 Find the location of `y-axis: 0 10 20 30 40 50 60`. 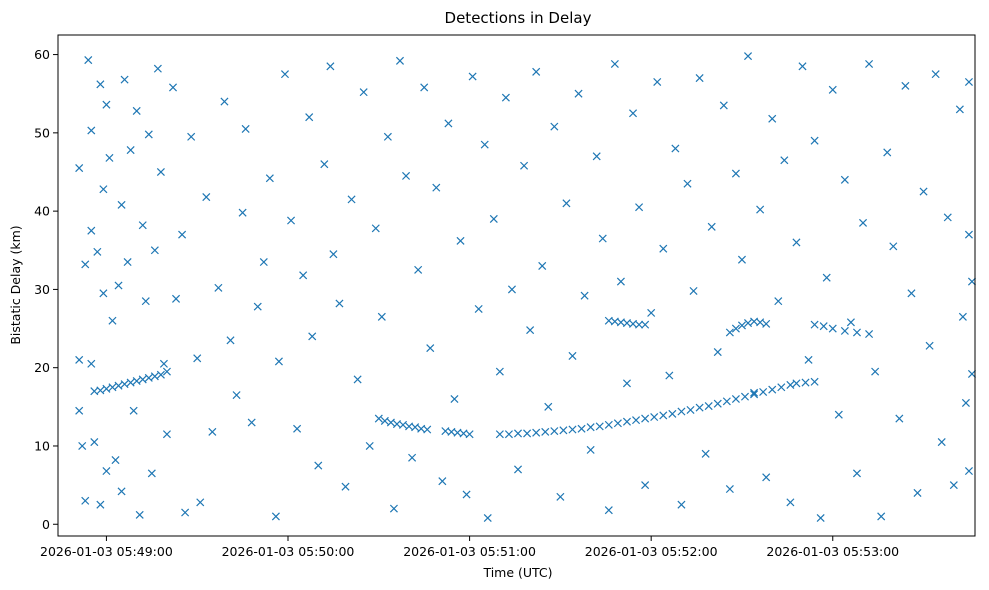

y-axis: 0 10 20 30 40 50 60 is located at coordinates (46, 289).